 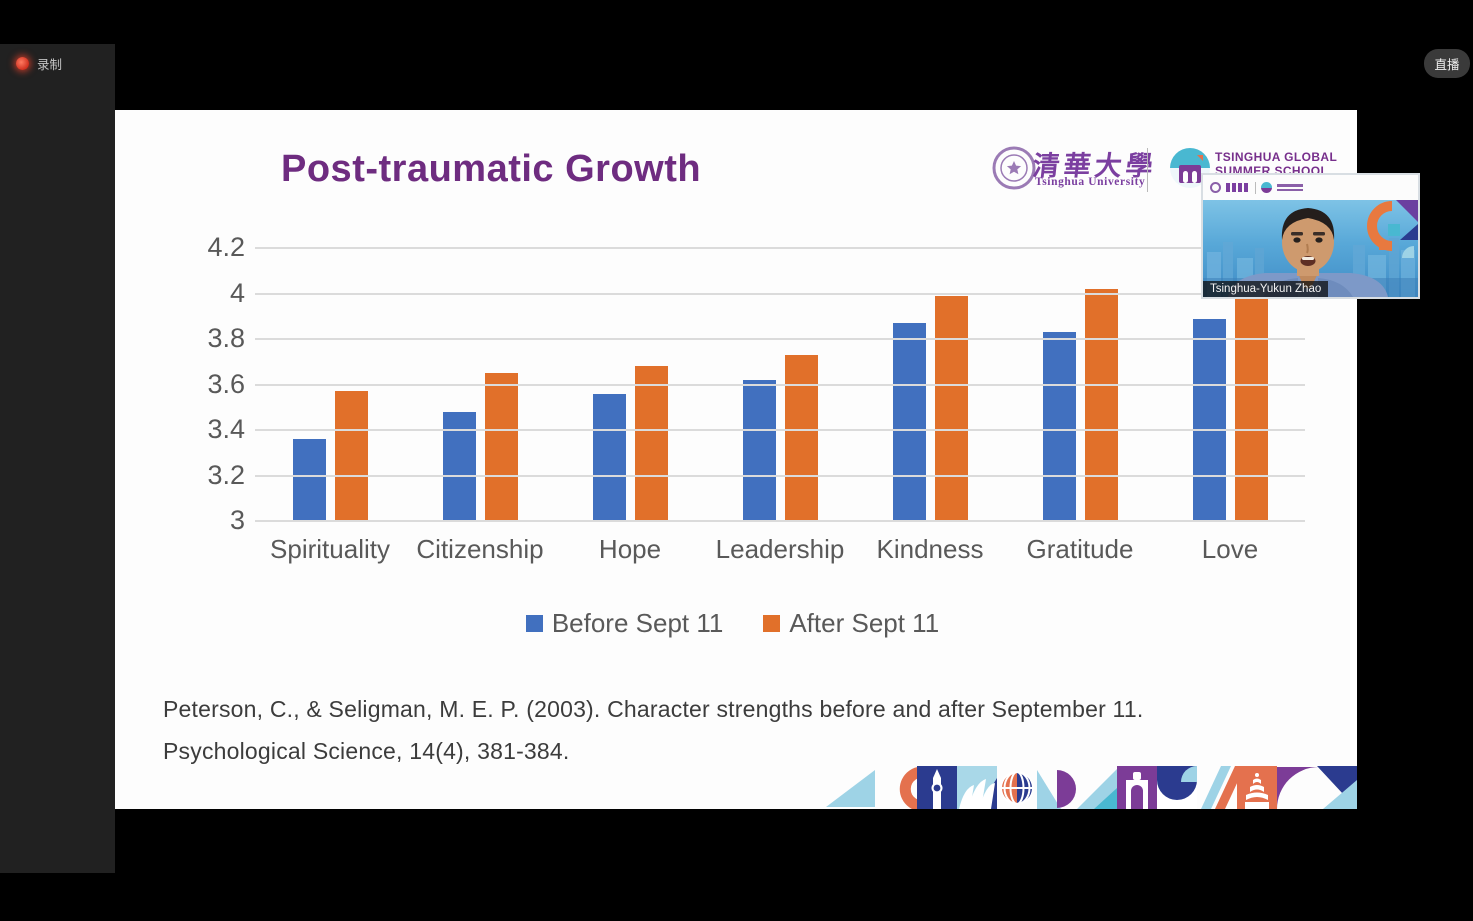 I want to click on x-category-label: Citizenship, so click(x=480, y=549).